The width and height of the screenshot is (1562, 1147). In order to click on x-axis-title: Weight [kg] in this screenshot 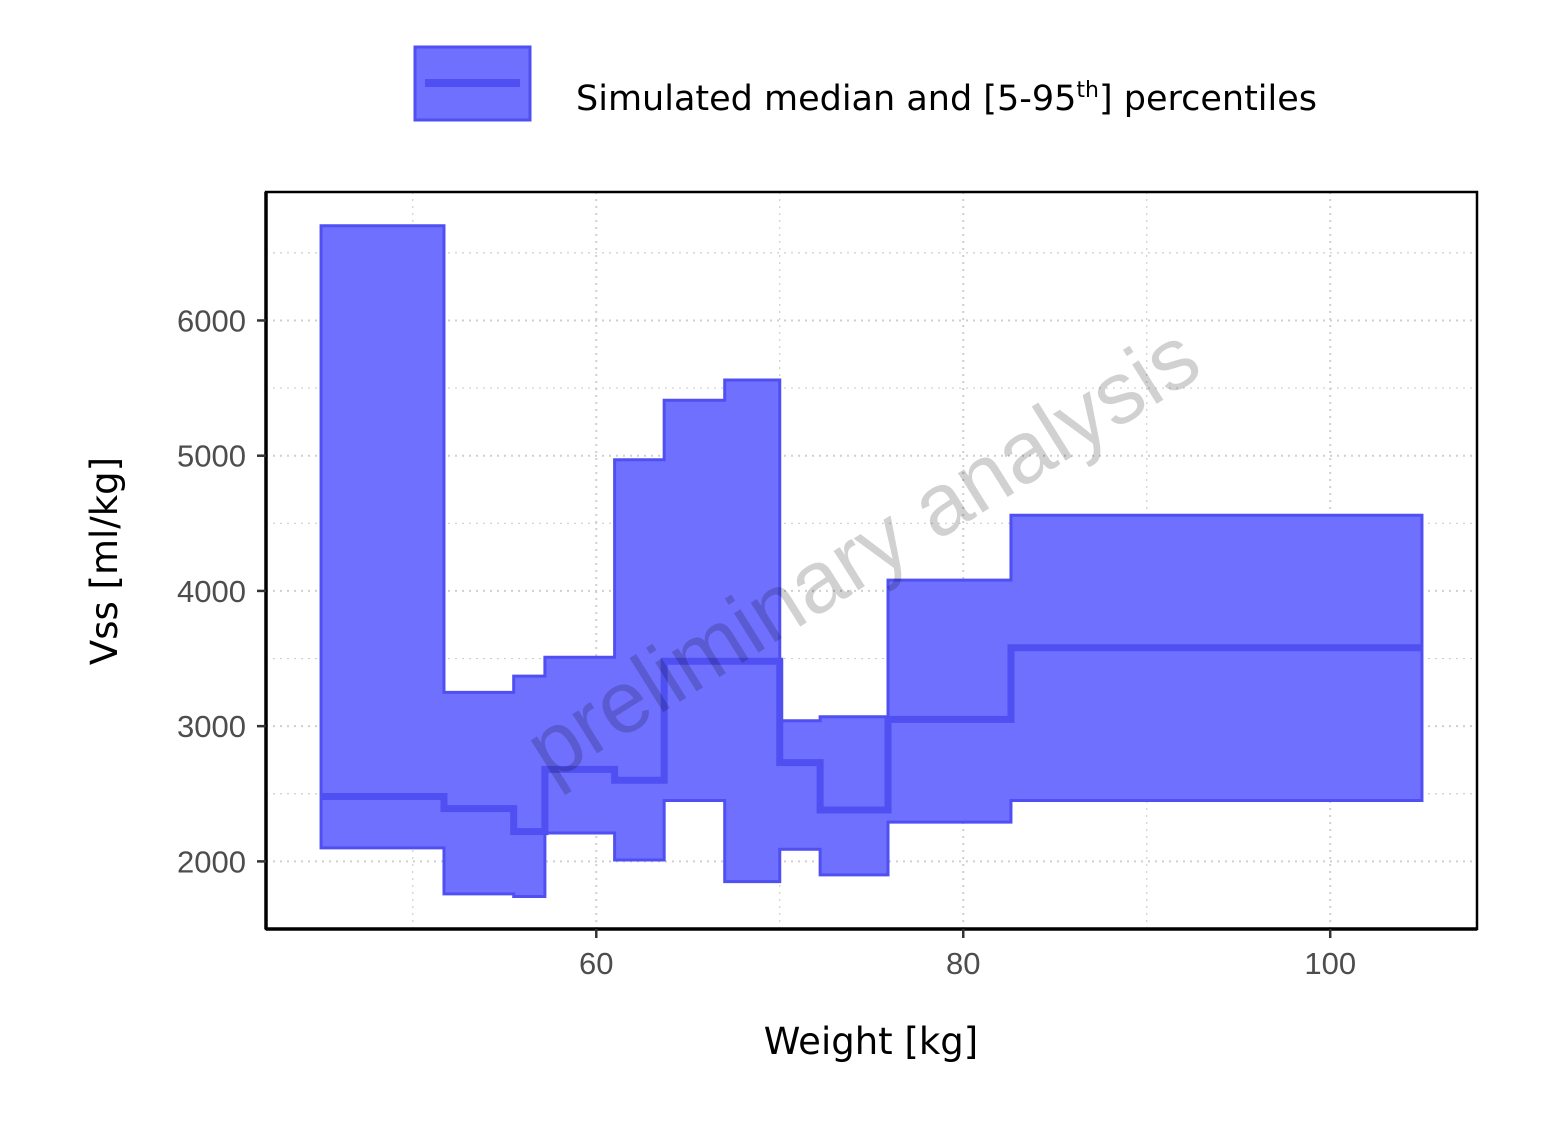, I will do `click(871, 1041)`.